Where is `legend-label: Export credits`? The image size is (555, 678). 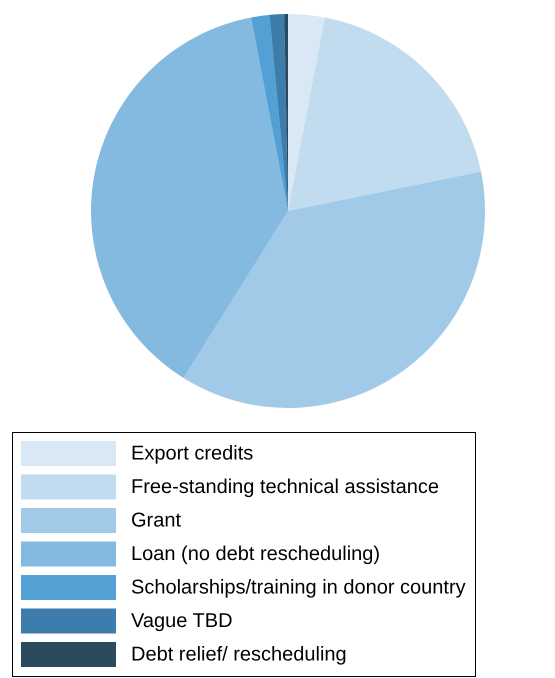
legend-label: Export credits is located at coordinates (192, 453).